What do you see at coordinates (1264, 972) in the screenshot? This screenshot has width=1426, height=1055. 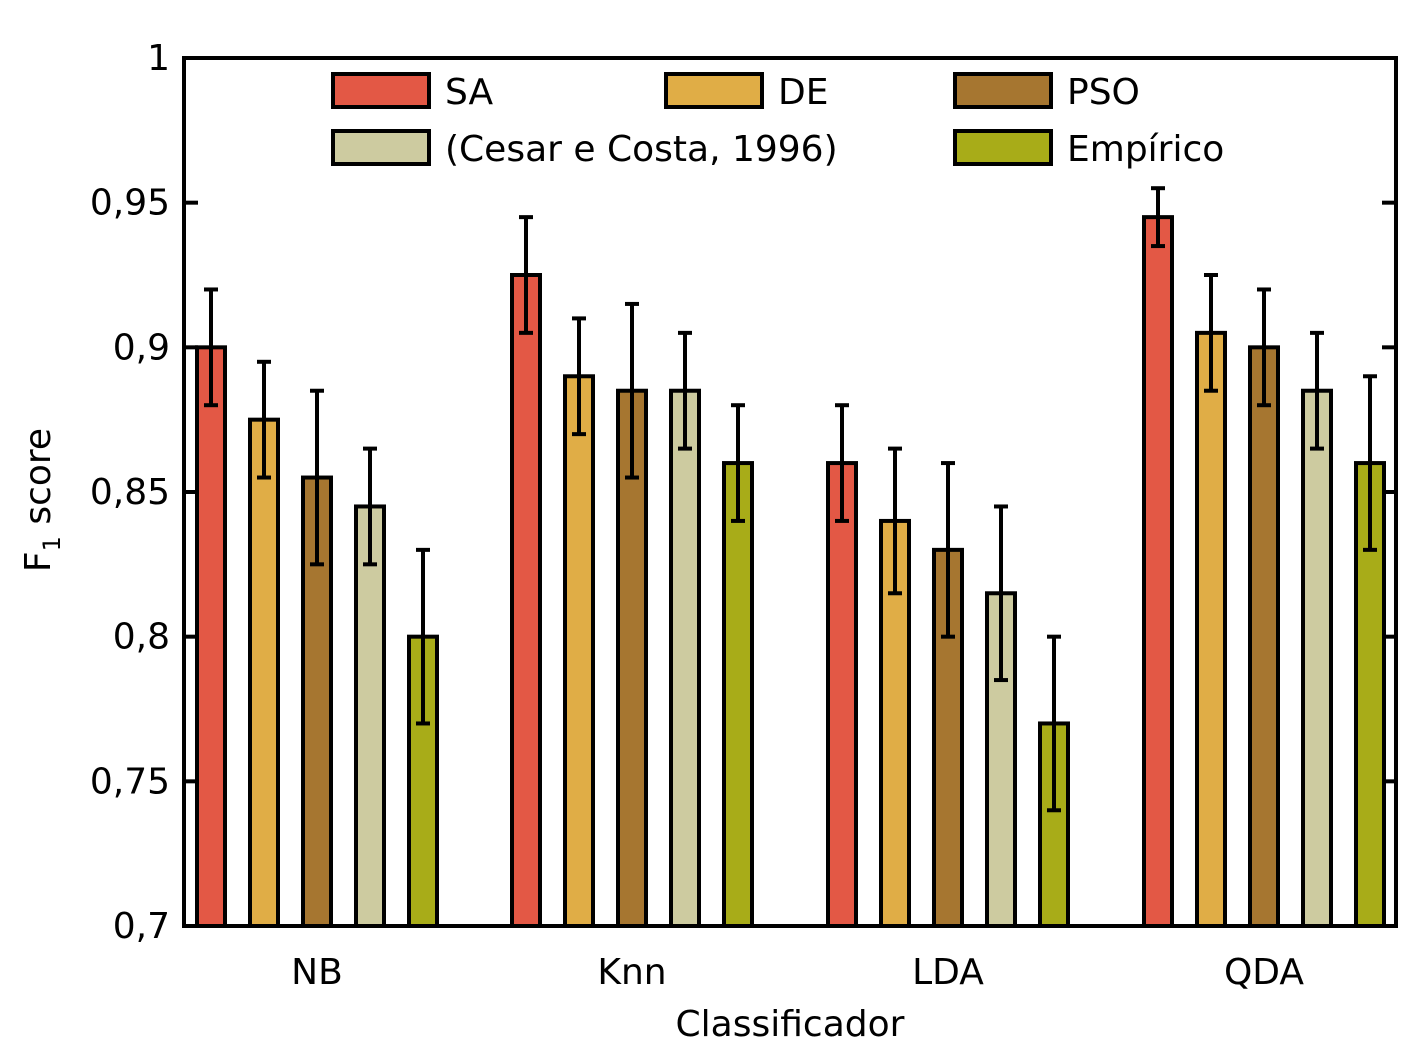 I see `x-tick-label: QDA` at bounding box center [1264, 972].